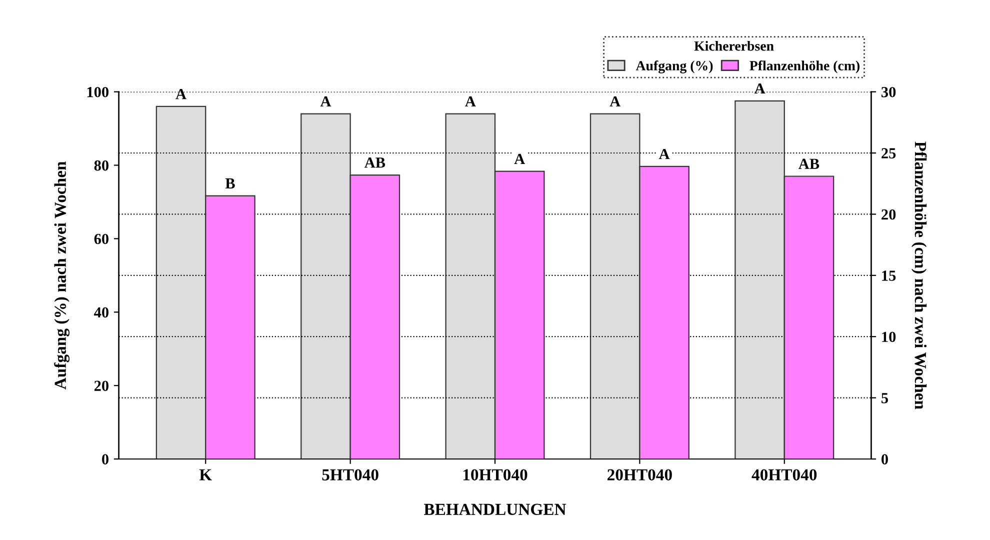 The width and height of the screenshot is (990, 540). Describe the element at coordinates (734, 45) in the screenshot. I see `legend-title: Kichererbsen` at that location.